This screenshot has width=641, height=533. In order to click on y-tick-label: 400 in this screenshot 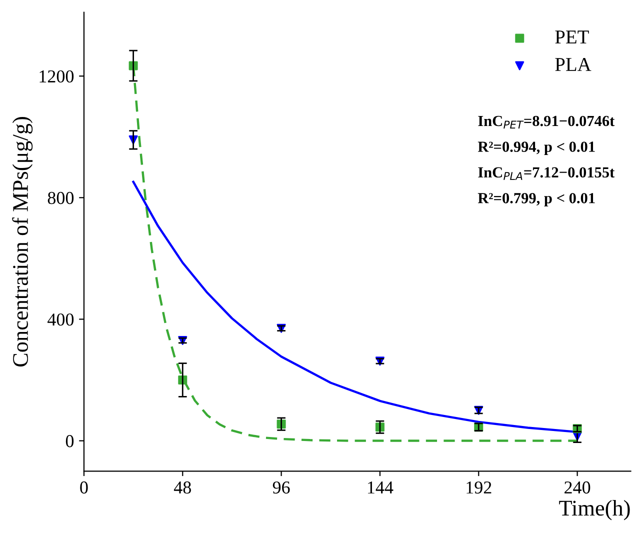, I will do `click(61, 319)`.